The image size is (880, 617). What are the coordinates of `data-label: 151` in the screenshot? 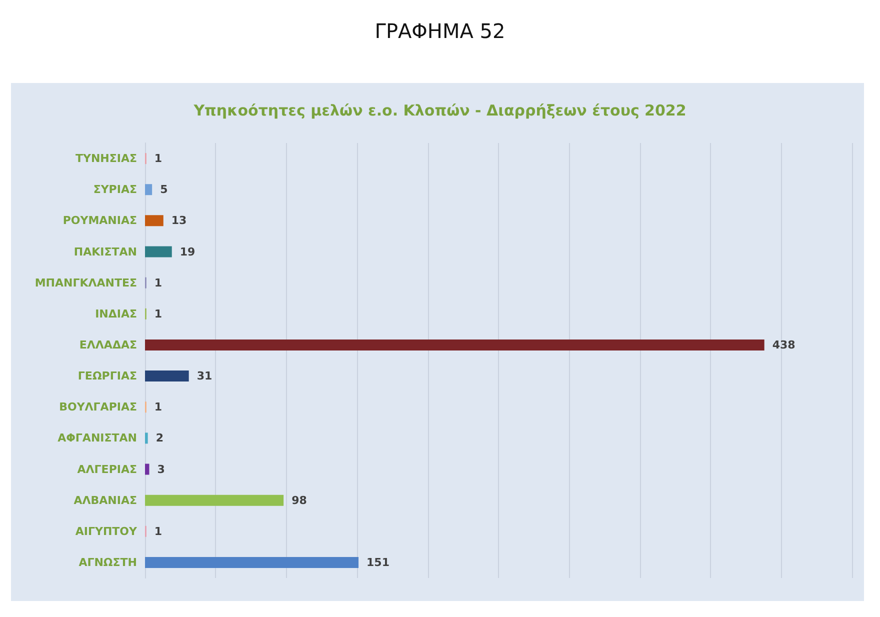 It's located at (378, 562).